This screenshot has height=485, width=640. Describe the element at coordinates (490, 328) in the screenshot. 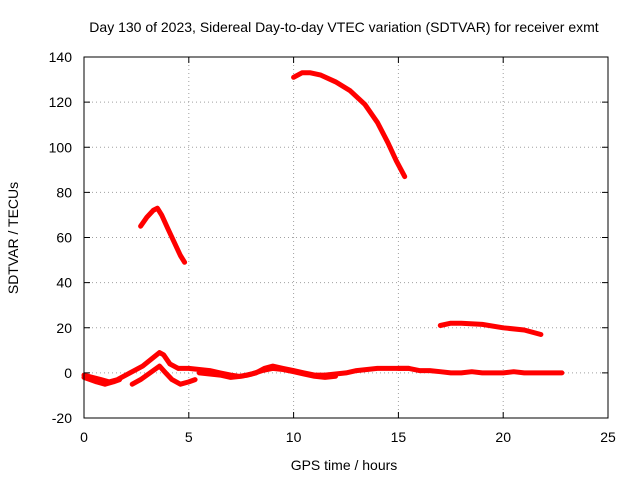

I see `series-arc-c` at that location.